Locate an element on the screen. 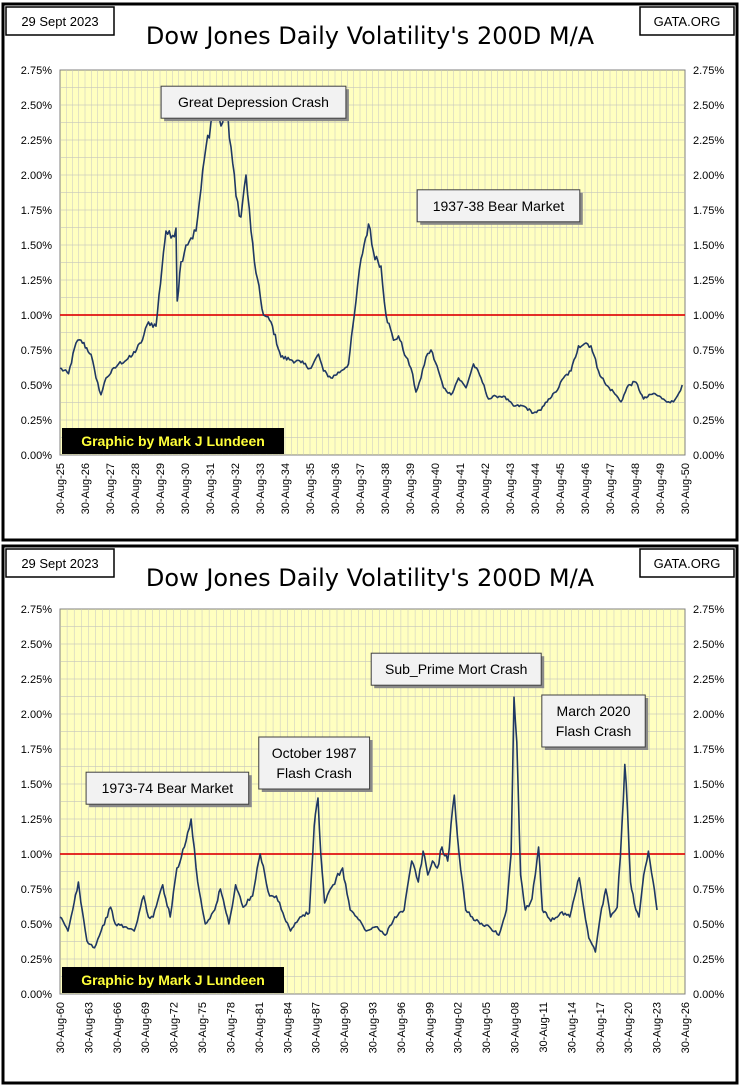 The height and width of the screenshot is (1089, 741). chart-title: Dow Jones Daily Volatility's 200D M/A is located at coordinates (370, 578).